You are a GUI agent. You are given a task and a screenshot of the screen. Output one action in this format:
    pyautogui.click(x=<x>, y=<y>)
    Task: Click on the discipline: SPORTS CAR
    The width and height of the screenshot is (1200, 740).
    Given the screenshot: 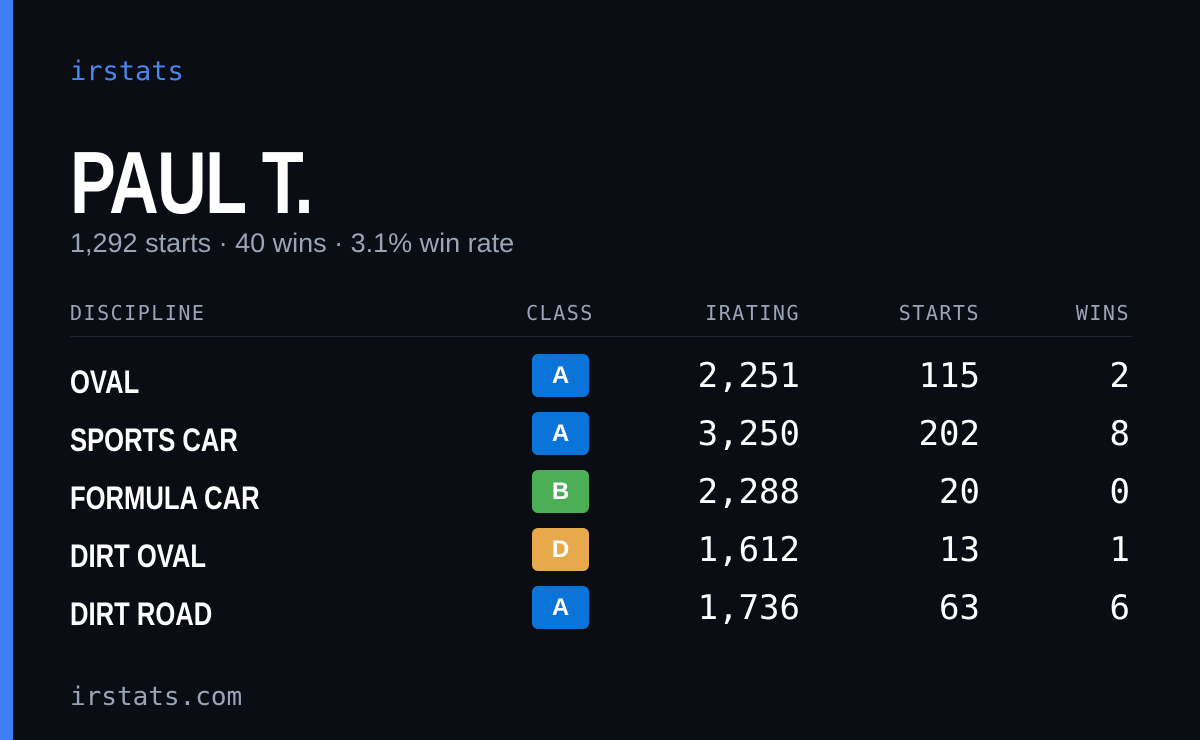 What is the action you would take?
    pyautogui.click(x=154, y=440)
    